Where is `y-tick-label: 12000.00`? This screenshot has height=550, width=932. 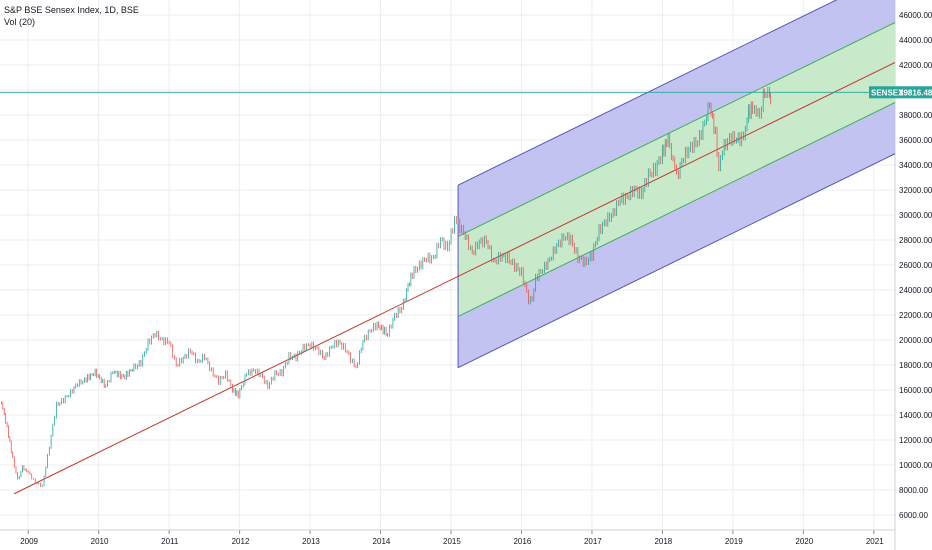 y-tick-label: 12000.00 is located at coordinates (915, 440).